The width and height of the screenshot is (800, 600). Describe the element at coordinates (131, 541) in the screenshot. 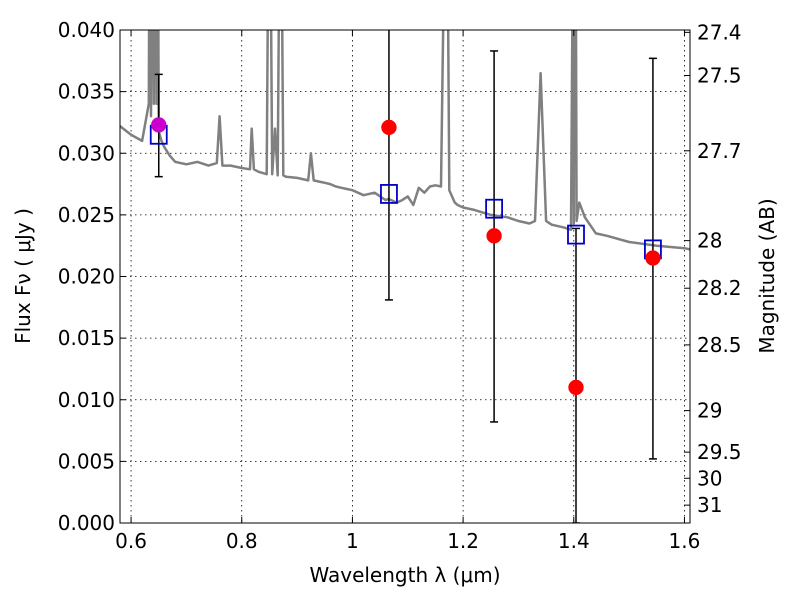

I see `x-tick-label: 0.6` at that location.